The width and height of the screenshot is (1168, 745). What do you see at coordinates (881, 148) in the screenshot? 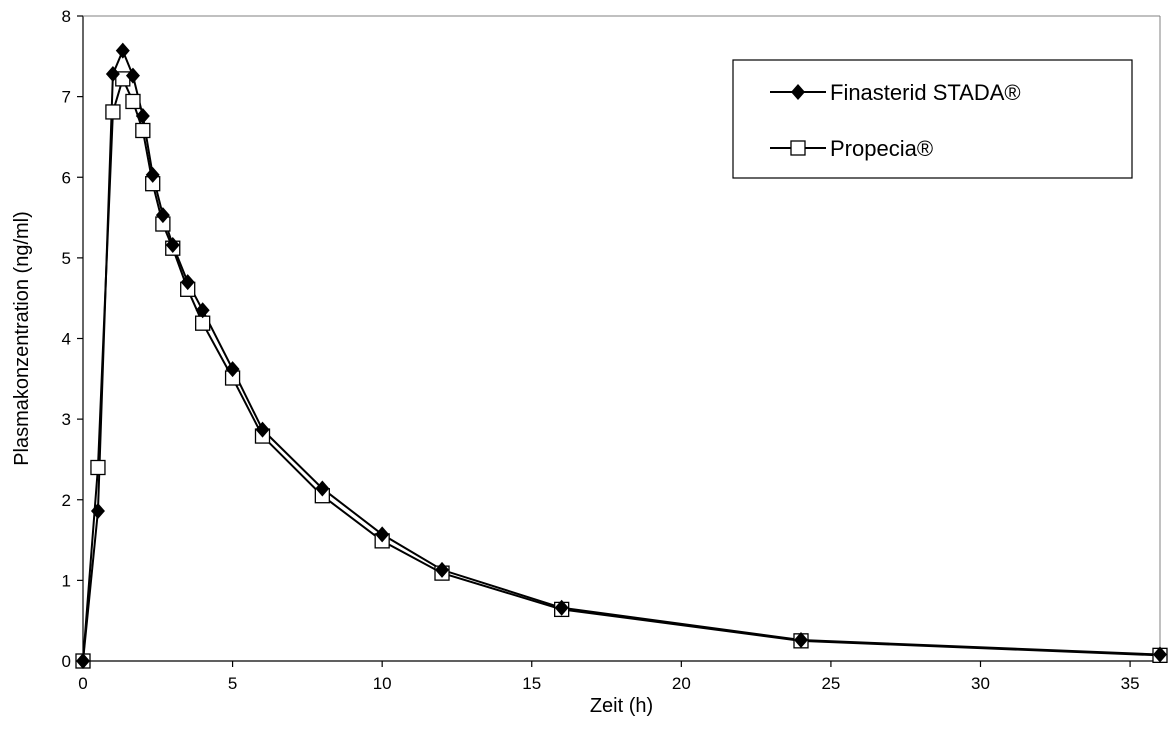
I see `legend-label-propecia: Propecia®` at bounding box center [881, 148].